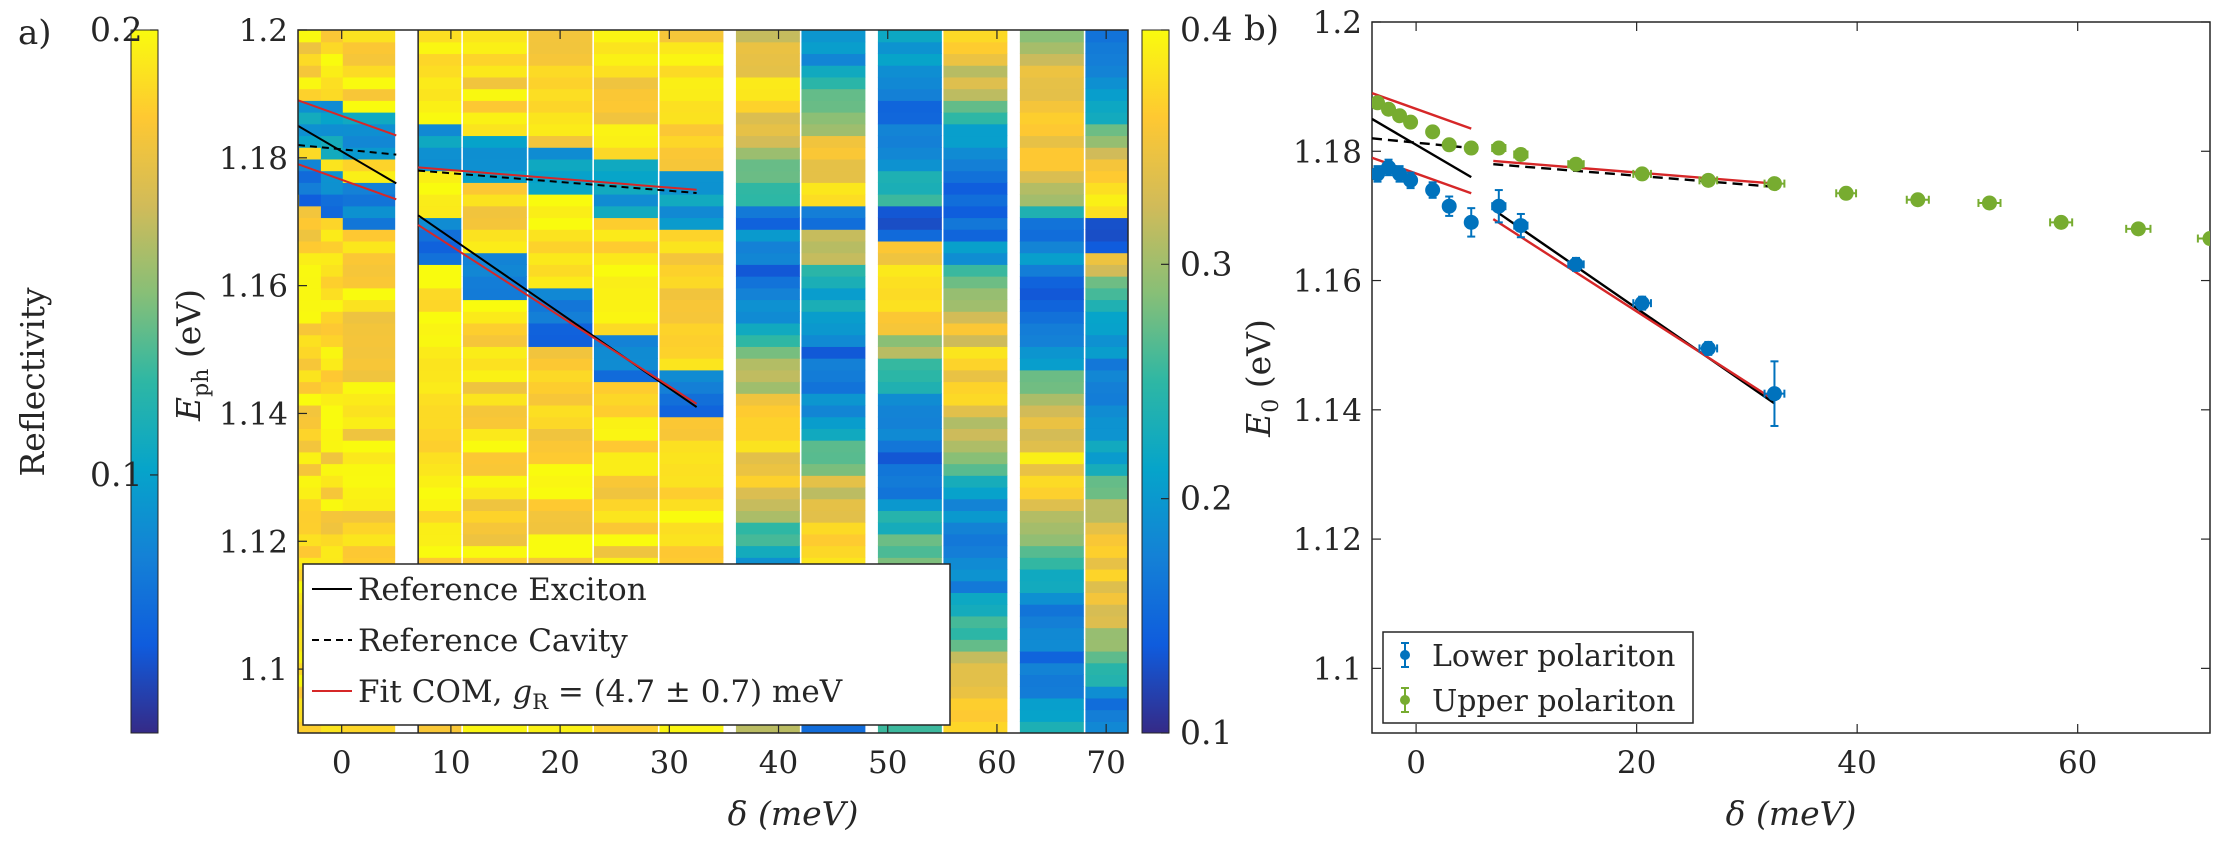  What do you see at coordinates (1416, 763) in the screenshot?
I see `x-tick-label: 0` at bounding box center [1416, 763].